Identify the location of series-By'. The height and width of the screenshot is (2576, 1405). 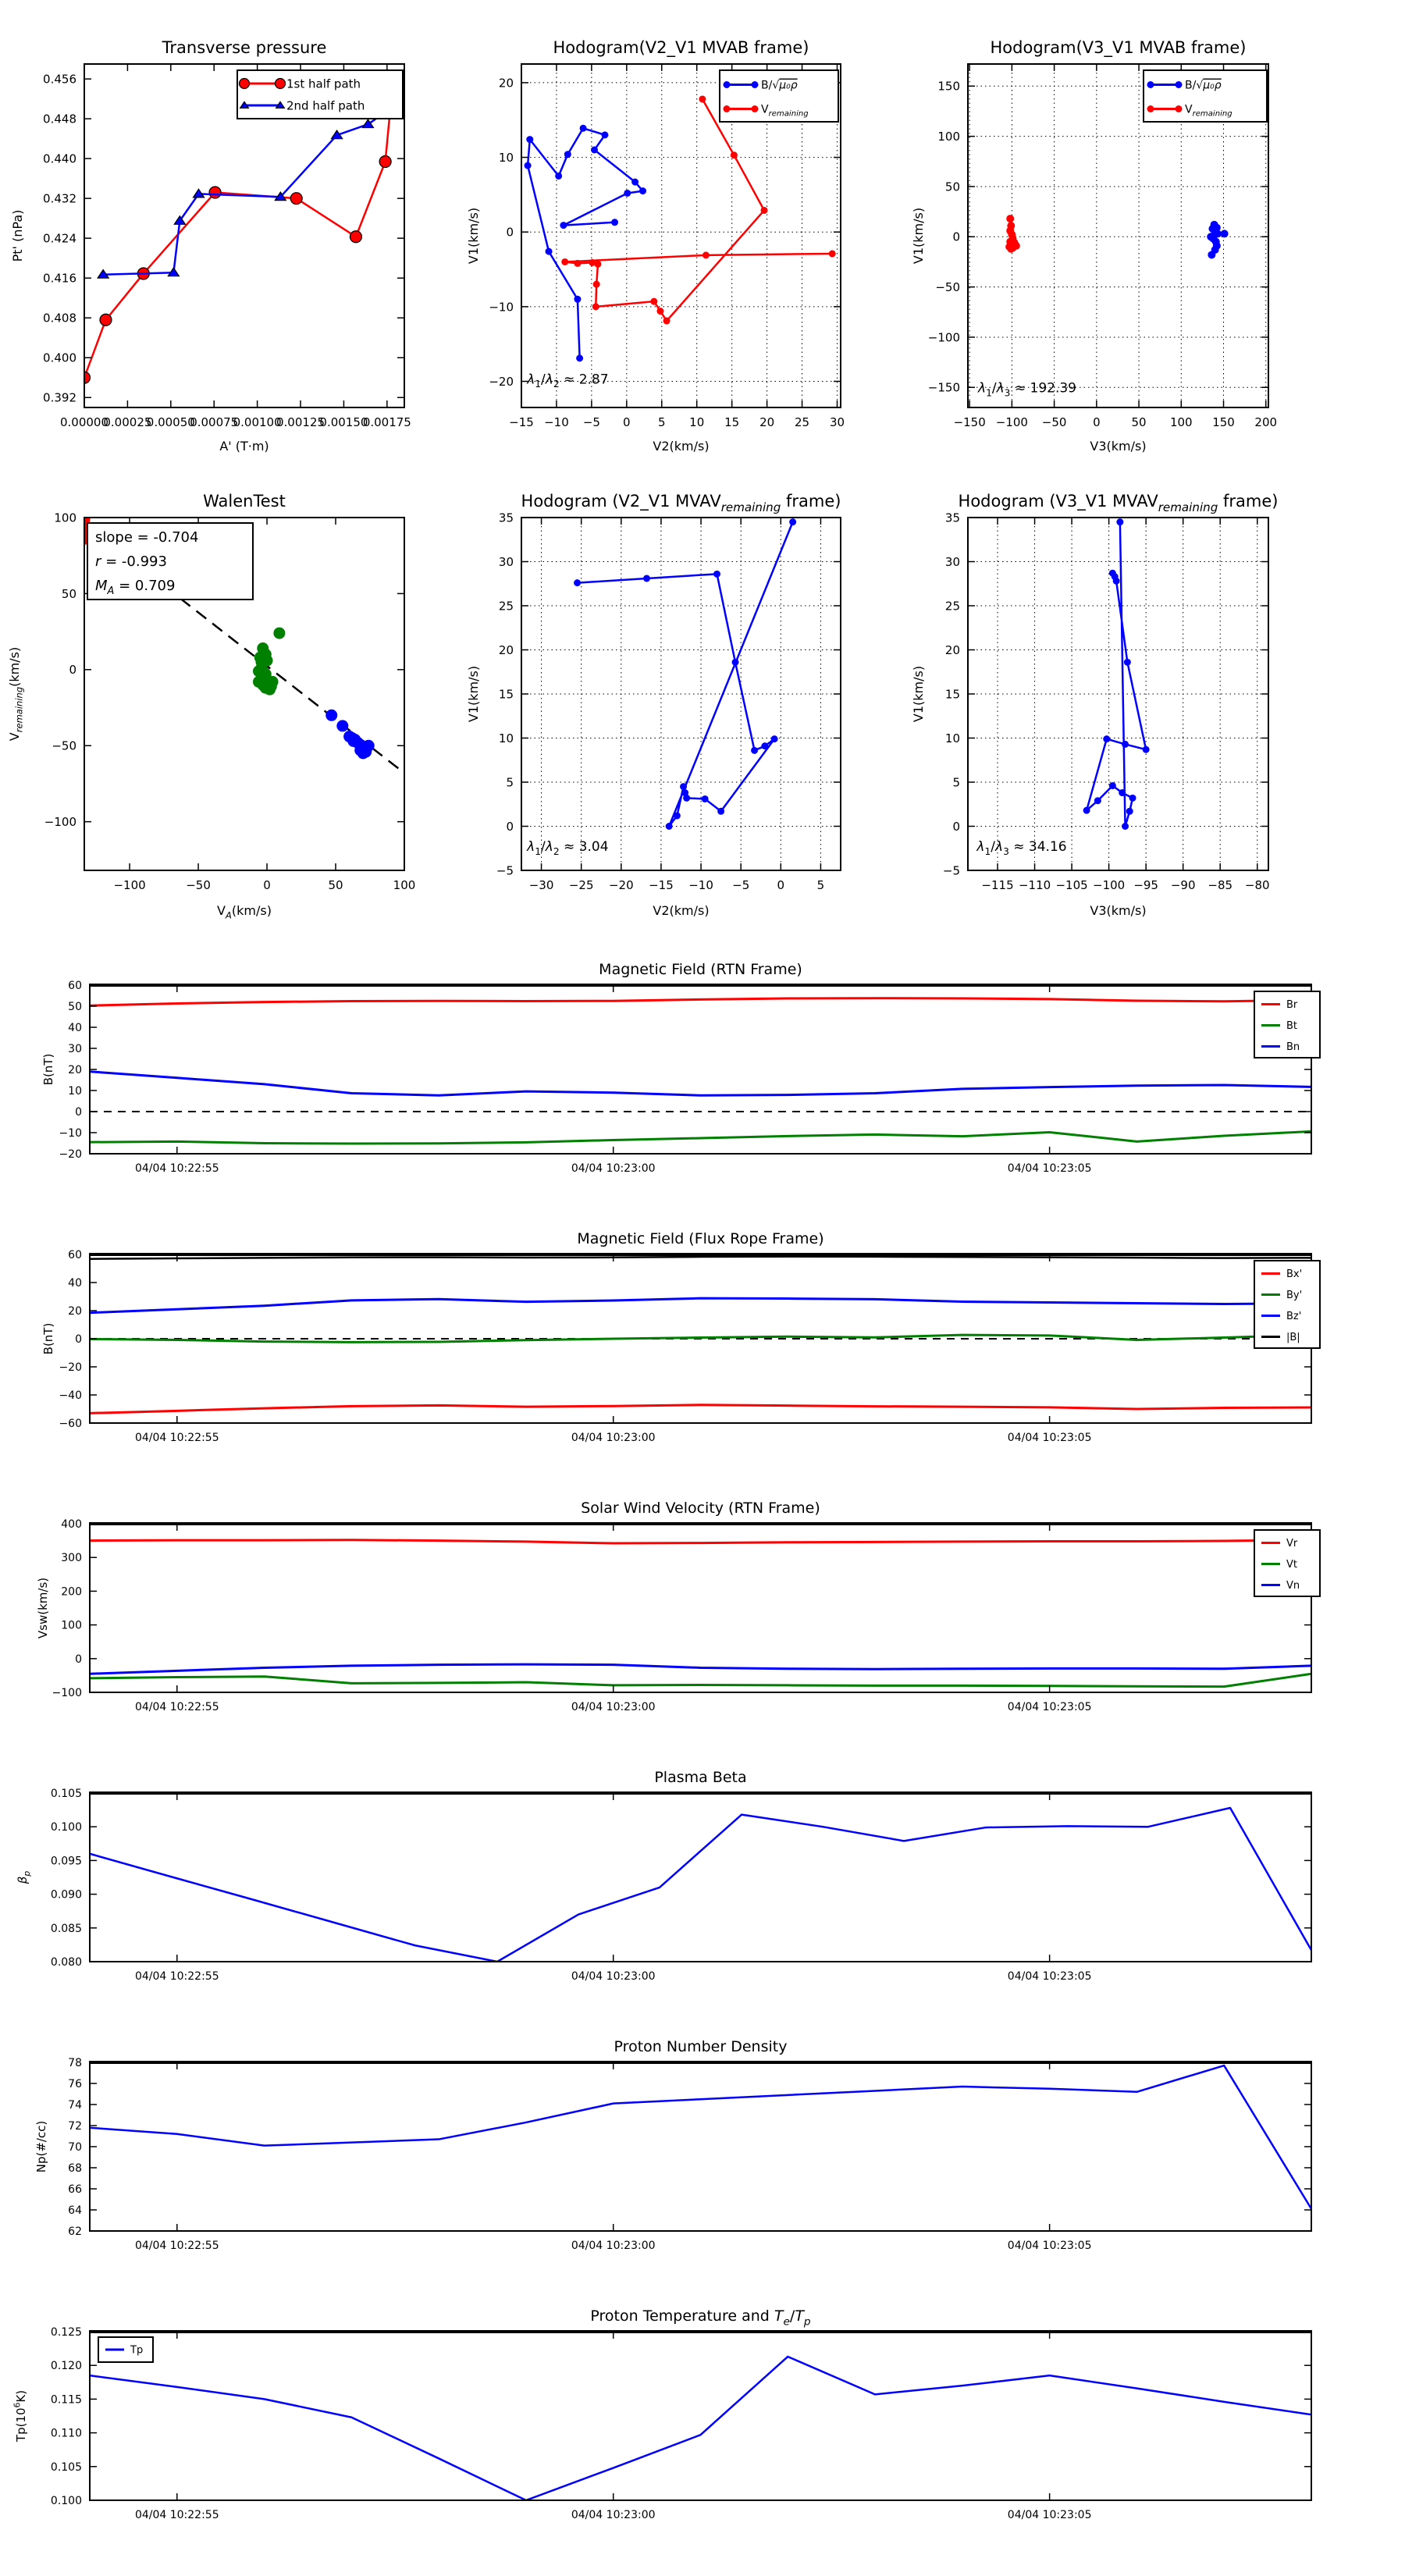
(701, 1338).